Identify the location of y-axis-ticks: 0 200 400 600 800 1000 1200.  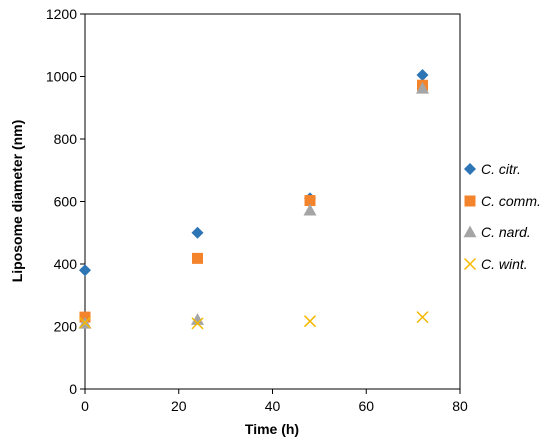
(65, 201).